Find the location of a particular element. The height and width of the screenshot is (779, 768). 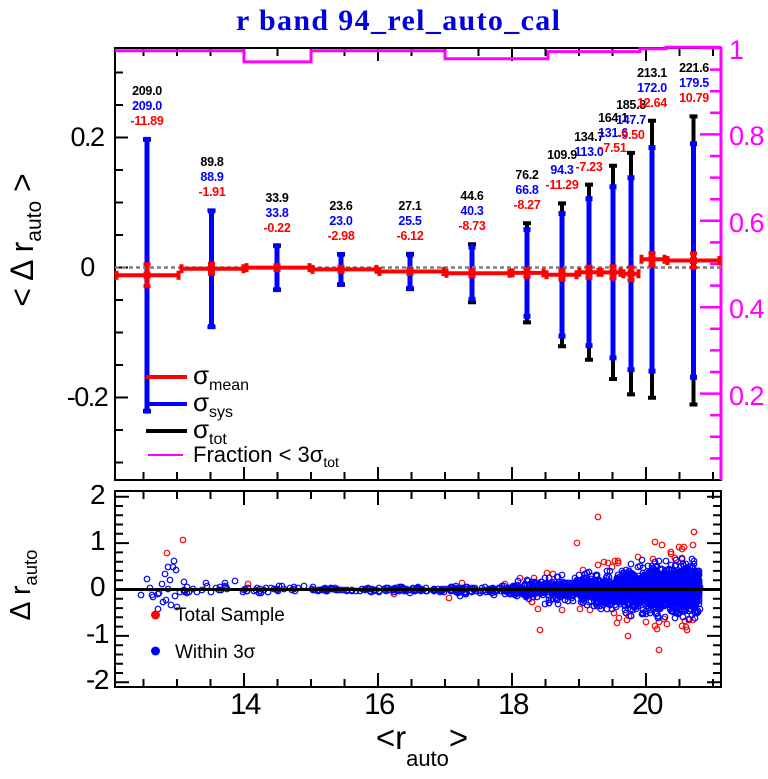

svg-text: 10.79 is located at coordinates (694, 98).